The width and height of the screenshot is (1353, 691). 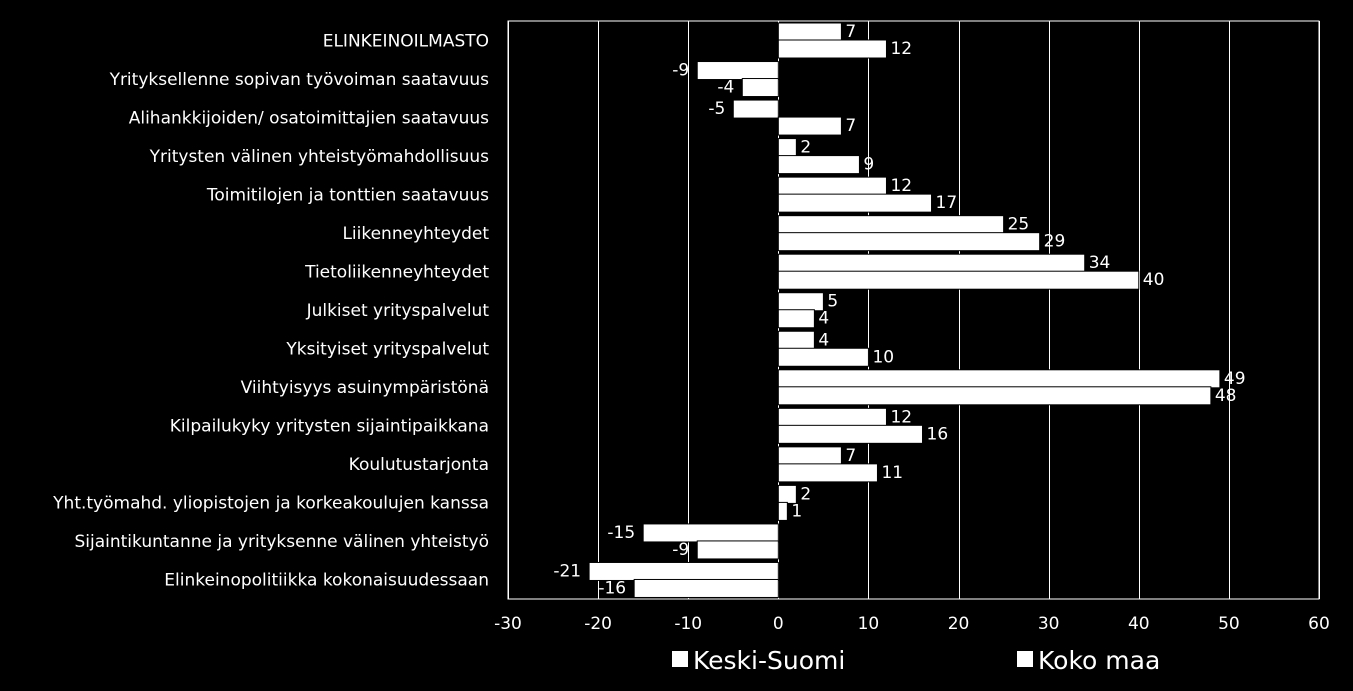 What do you see at coordinates (1226, 396) in the screenshot?
I see `data-label-koko-maa-viihtyisyys-asuinympäristönä: 48` at bounding box center [1226, 396].